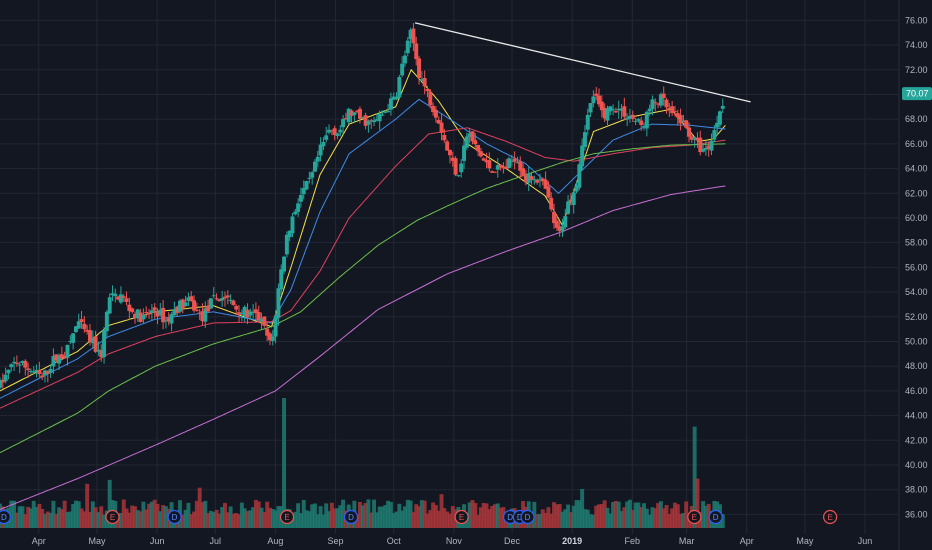  What do you see at coordinates (916, 193) in the screenshot?
I see `y-tick-label: 62.00` at bounding box center [916, 193].